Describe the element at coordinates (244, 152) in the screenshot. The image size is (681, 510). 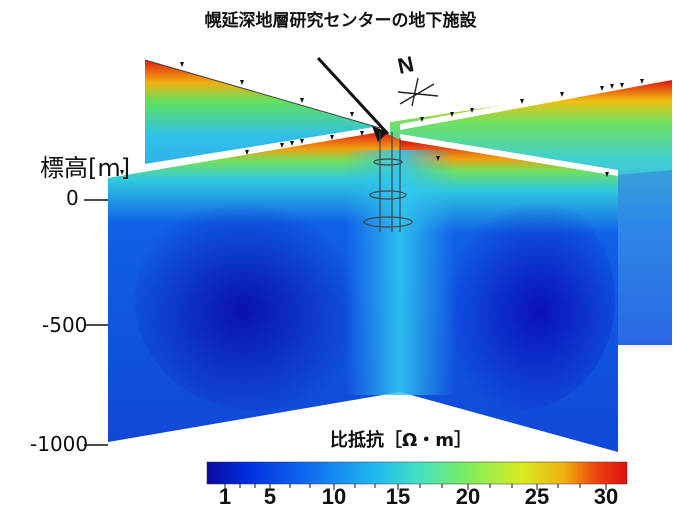
I see `surface-strip-left` at that location.